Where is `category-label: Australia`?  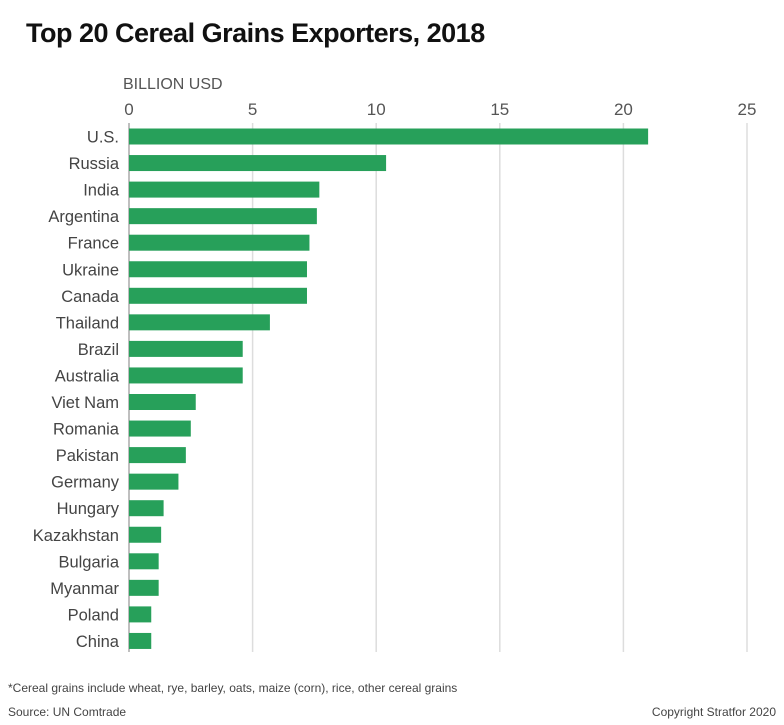
category-label: Australia is located at coordinates (87, 376).